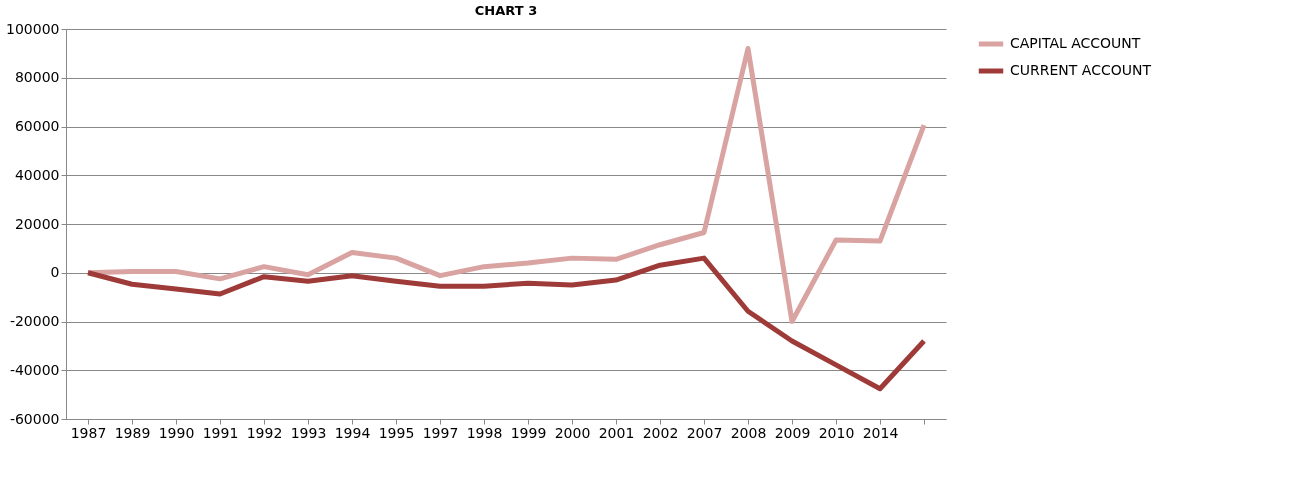 This screenshot has height=485, width=1306. I want to click on y-tick-label: -20000, so click(34, 321).